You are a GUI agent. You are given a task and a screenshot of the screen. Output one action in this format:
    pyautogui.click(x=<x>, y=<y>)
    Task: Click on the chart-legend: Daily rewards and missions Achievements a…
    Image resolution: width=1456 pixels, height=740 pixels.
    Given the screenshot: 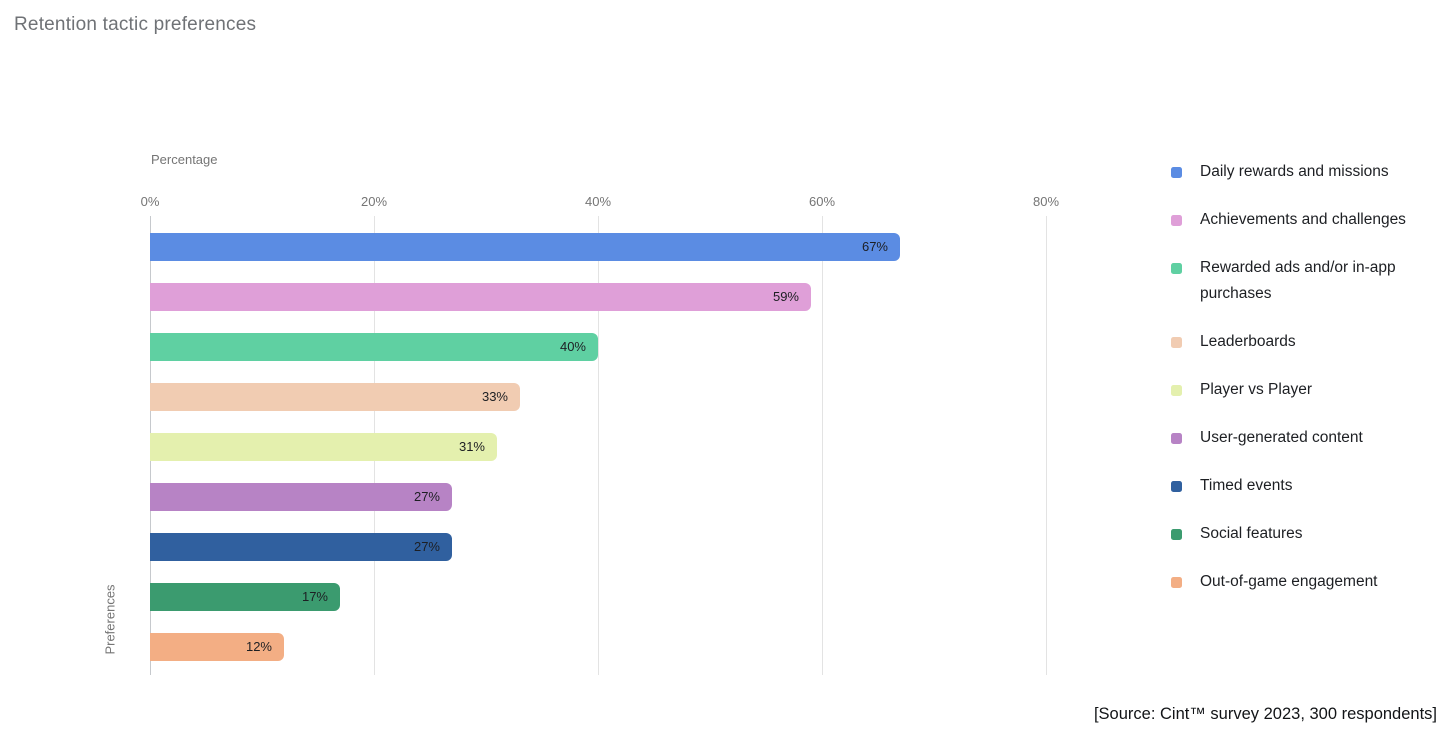 What is the action you would take?
    pyautogui.click(x=1309, y=377)
    